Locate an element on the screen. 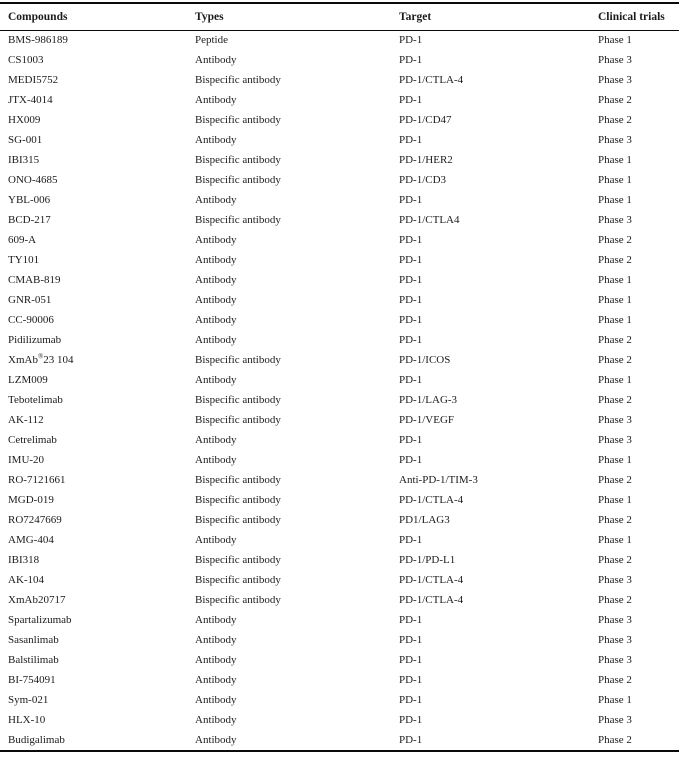 This screenshot has width=680, height=759. cell-compounds: Cetrelimab is located at coordinates (32, 440).